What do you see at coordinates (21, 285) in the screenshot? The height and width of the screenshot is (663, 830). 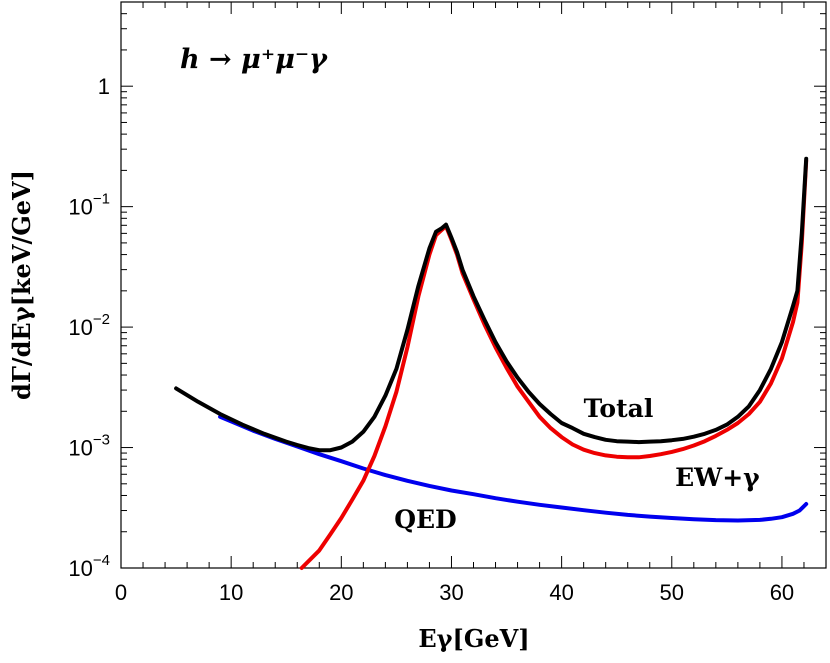 I see `y-axis-title: dΓ/dEγ[keV/GeV]` at bounding box center [21, 285].